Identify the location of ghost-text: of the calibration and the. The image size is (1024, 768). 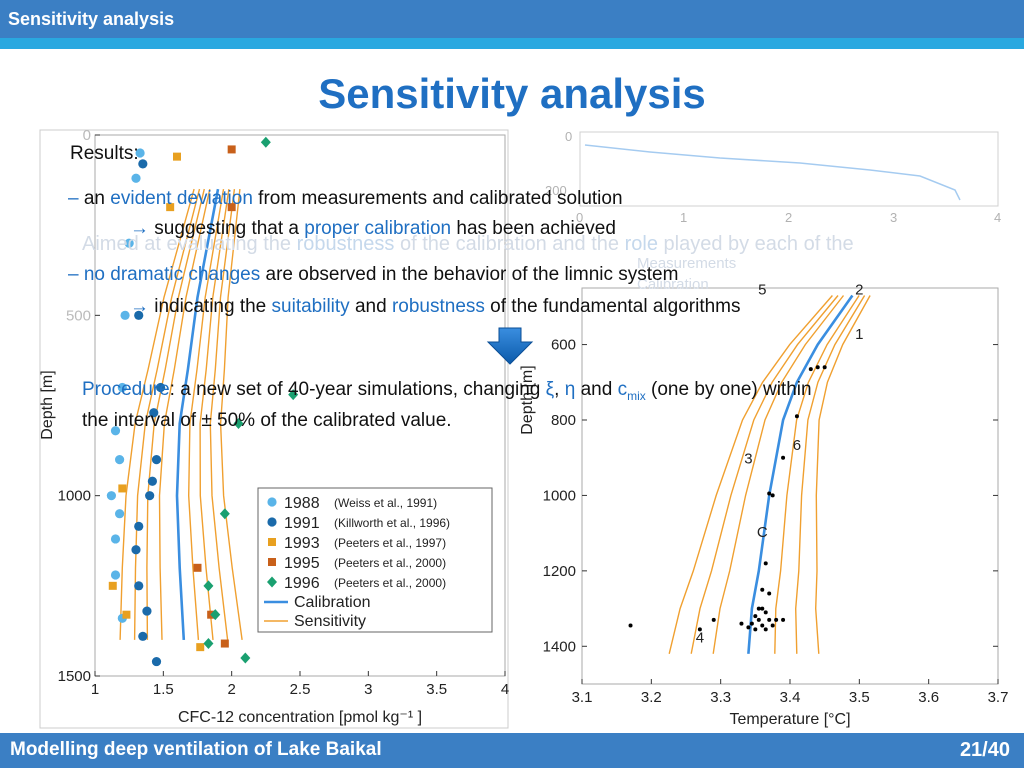
(509, 244).